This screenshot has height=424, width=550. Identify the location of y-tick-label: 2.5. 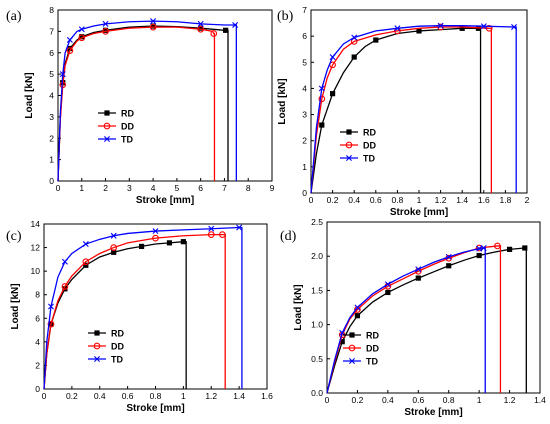
(317, 222).